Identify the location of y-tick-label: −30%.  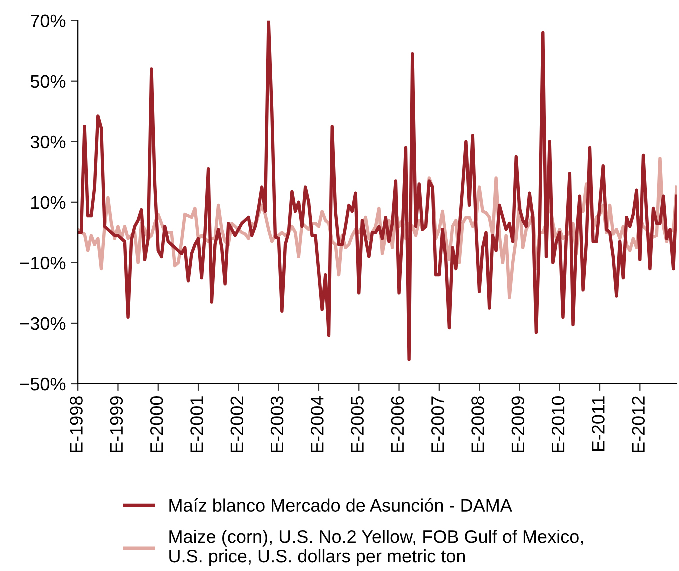
(43, 323).